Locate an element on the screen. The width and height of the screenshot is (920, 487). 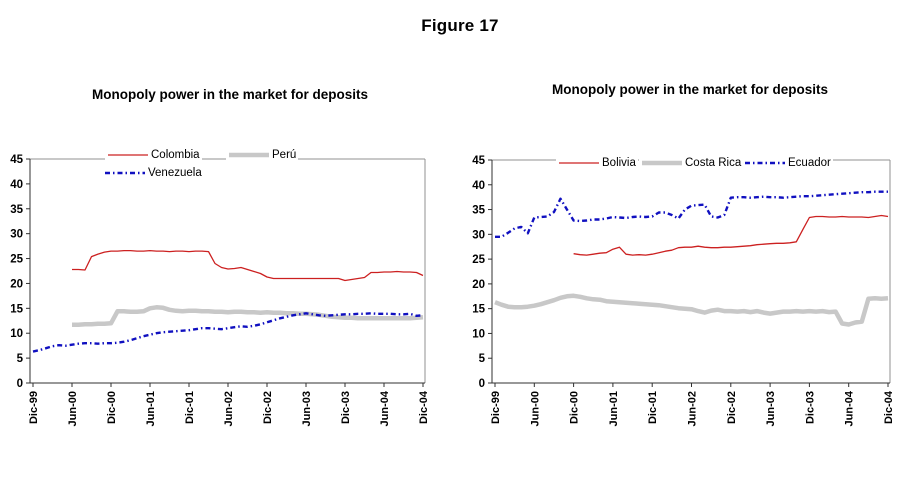
series-colombia is located at coordinates (248, 265).